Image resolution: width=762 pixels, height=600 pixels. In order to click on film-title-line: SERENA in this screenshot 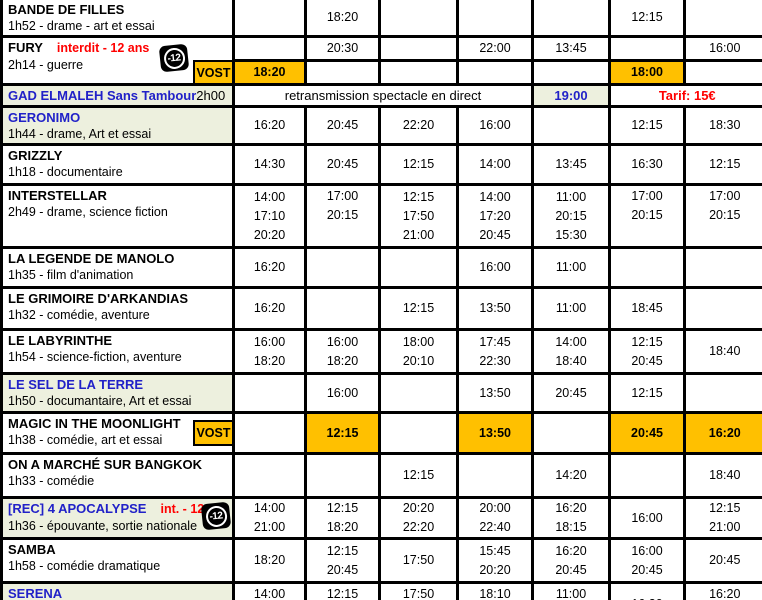, I will do `click(117, 593)`.